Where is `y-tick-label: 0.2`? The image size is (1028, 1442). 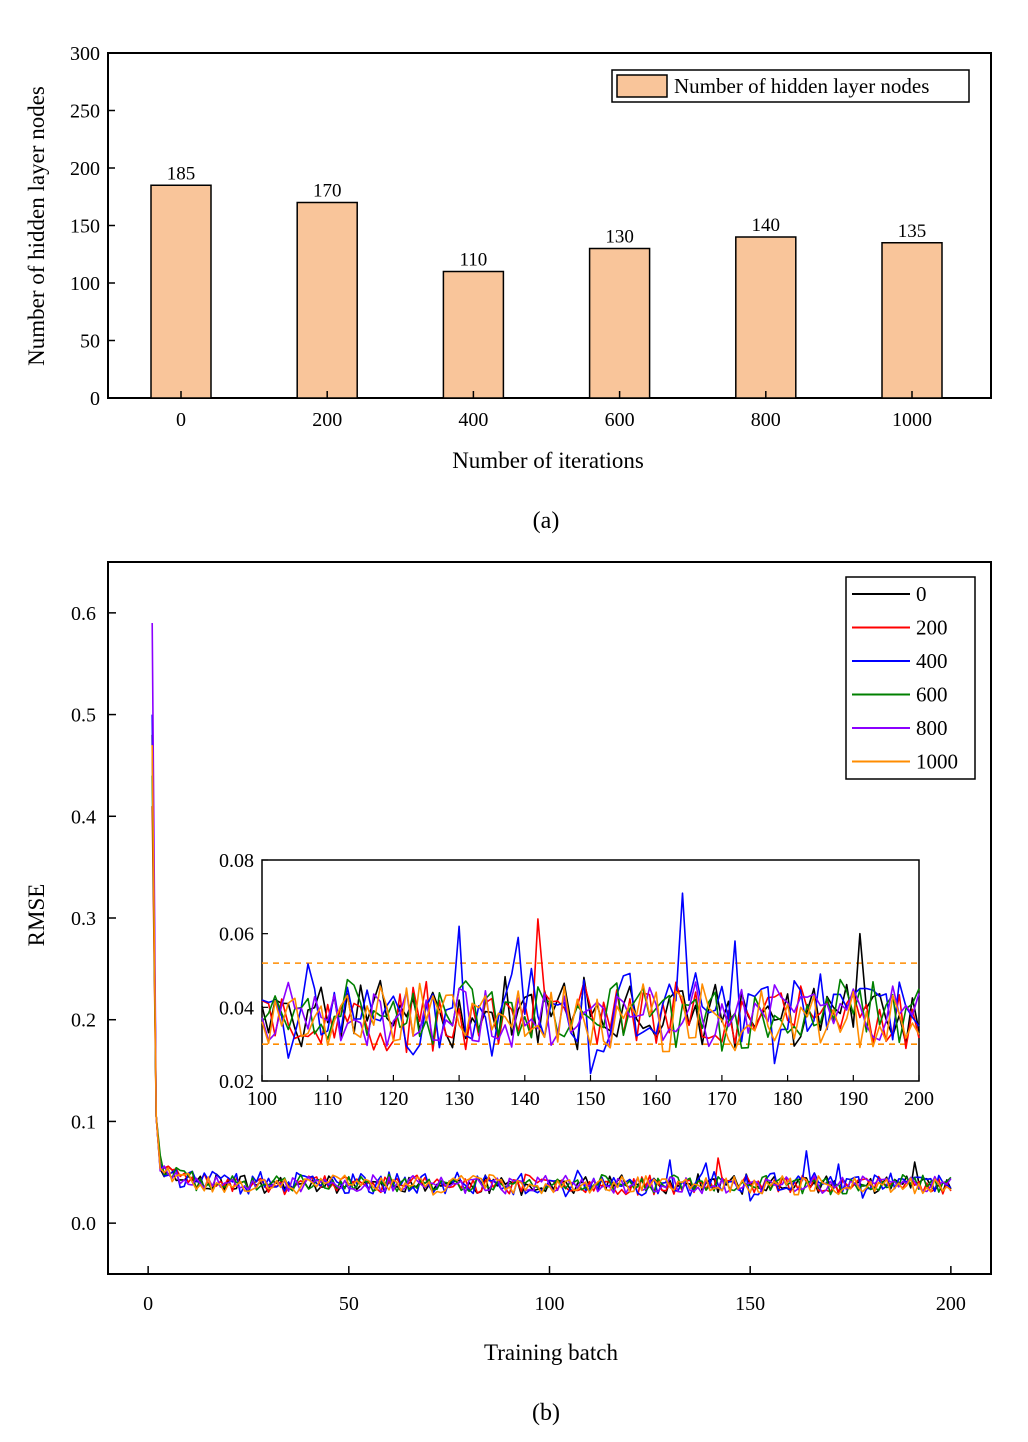 y-tick-label: 0.2 is located at coordinates (83, 1021).